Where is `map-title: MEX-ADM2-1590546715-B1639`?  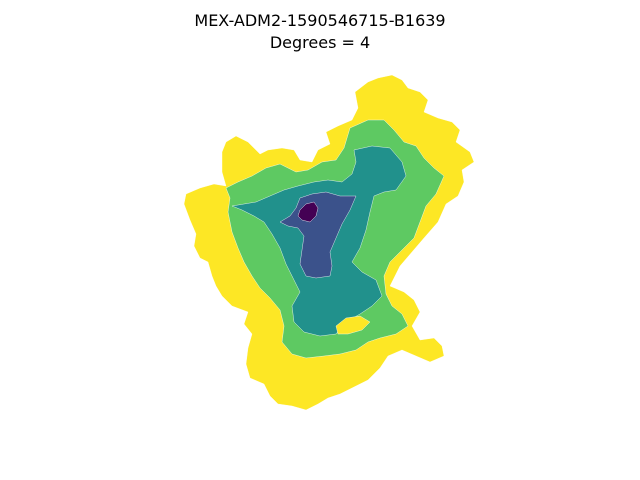
map-title: MEX-ADM2-1590546715-B1639 is located at coordinates (320, 20).